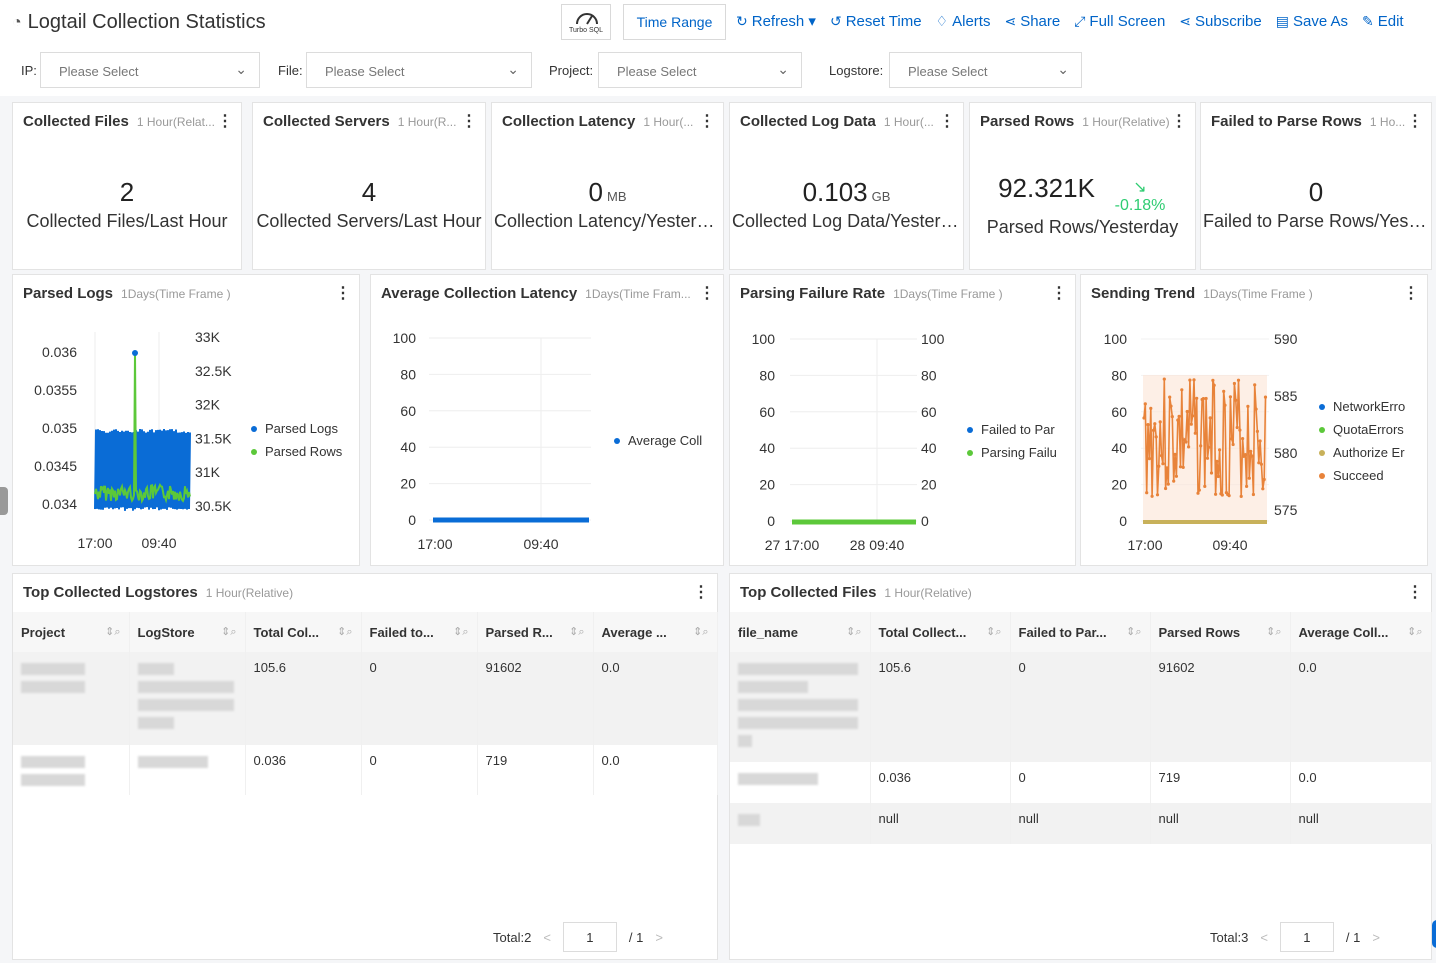  What do you see at coordinates (208, 472) in the screenshot?
I see `y-right-tick-label: 31K` at bounding box center [208, 472].